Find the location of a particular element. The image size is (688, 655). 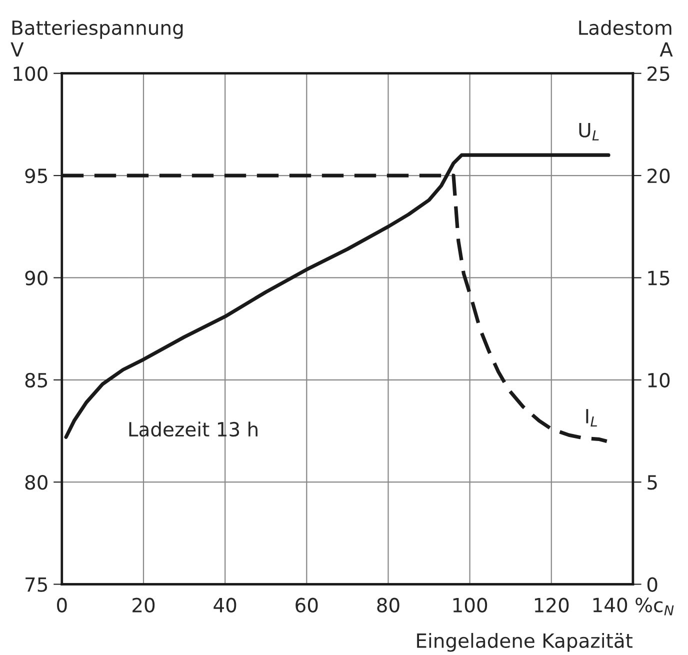

x-axis-title: Eingeladene Kapazität is located at coordinates (524, 642).